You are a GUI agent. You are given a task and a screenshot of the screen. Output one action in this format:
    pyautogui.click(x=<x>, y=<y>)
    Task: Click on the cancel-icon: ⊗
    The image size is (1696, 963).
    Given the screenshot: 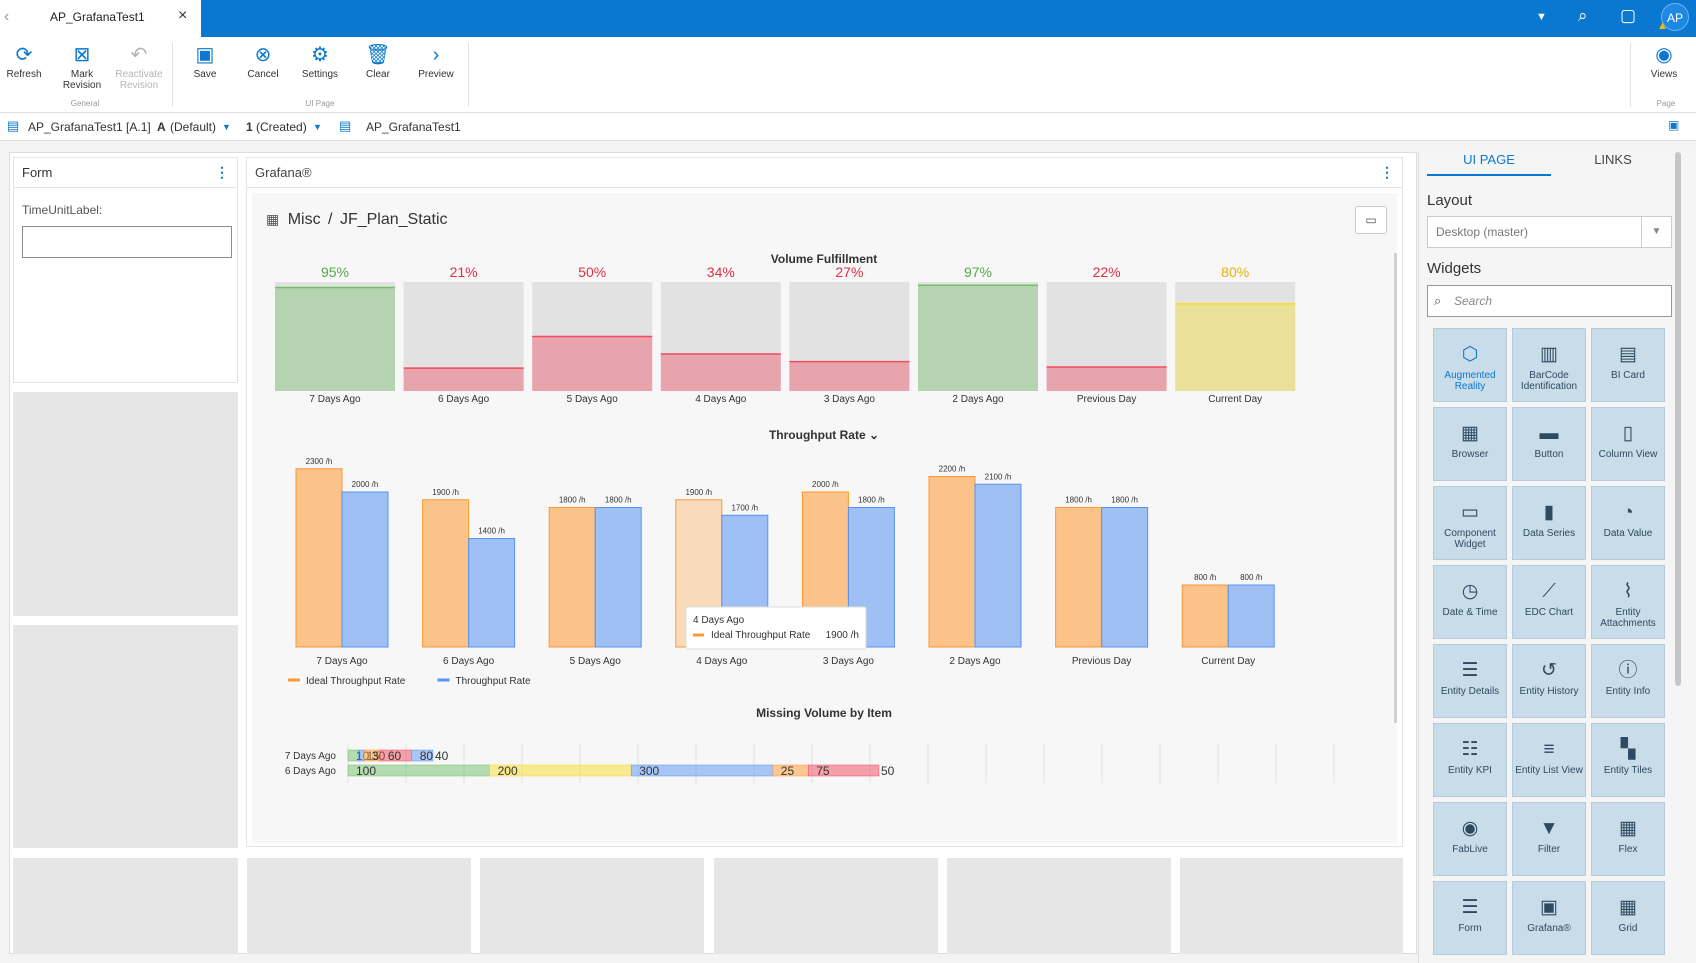 What is the action you would take?
    pyautogui.click(x=263, y=55)
    